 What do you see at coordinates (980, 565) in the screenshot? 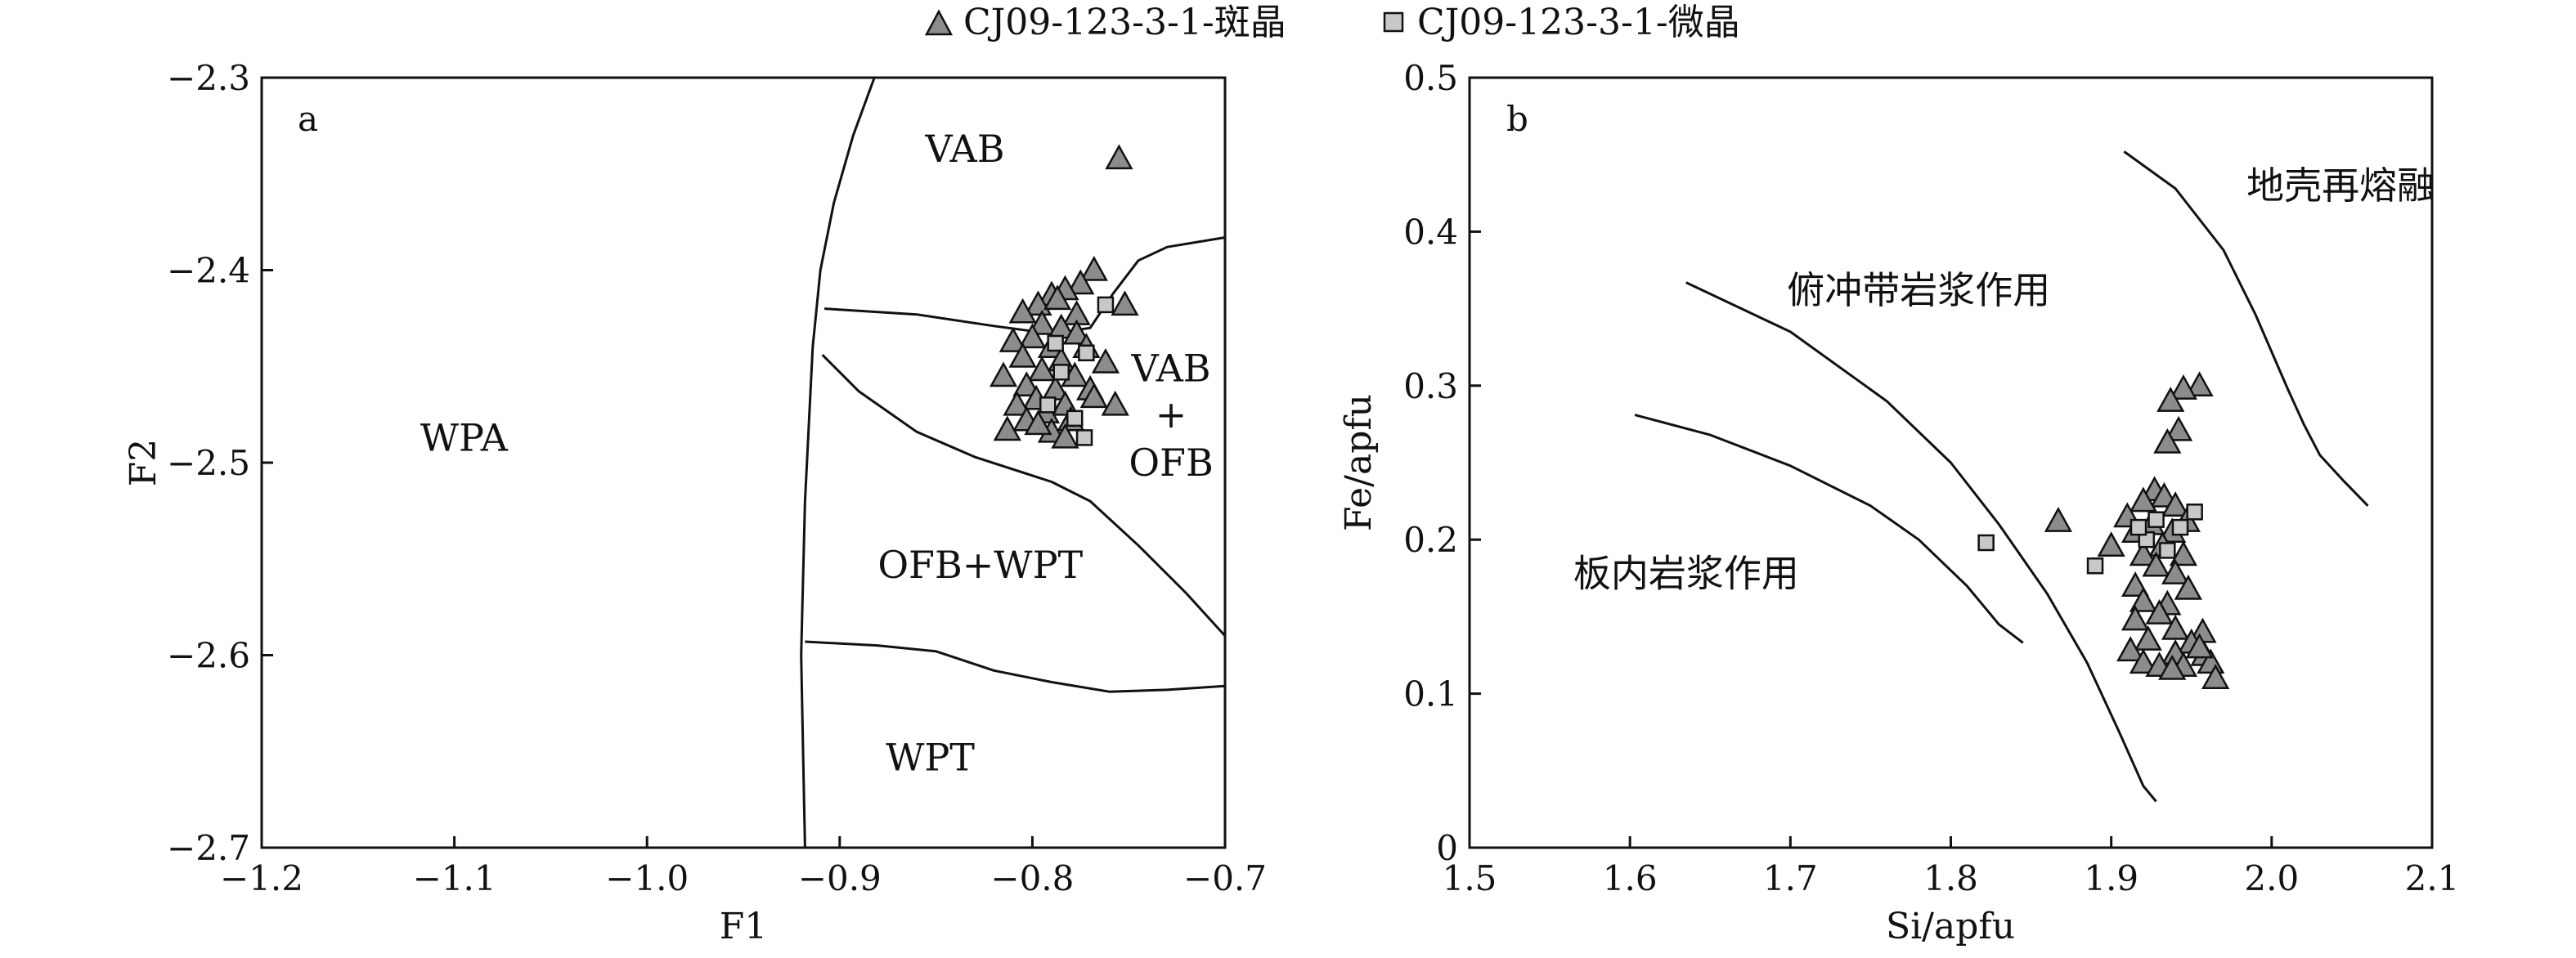
I see `panel-a-field-label: OFB+WPT` at bounding box center [980, 565].